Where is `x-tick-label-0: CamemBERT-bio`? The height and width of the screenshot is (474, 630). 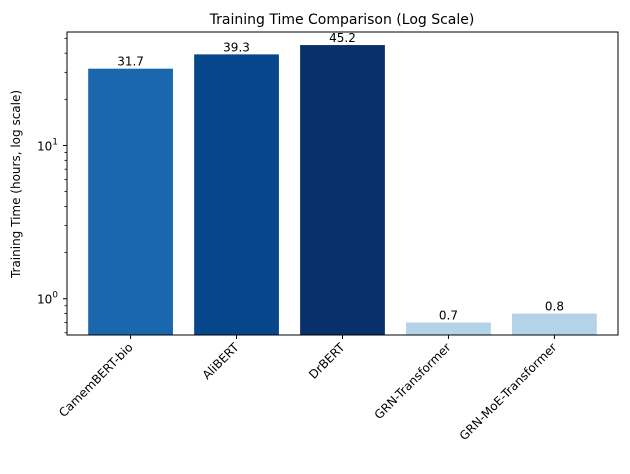
x-tick-label-0: CamemBERT-bio is located at coordinates (96, 380).